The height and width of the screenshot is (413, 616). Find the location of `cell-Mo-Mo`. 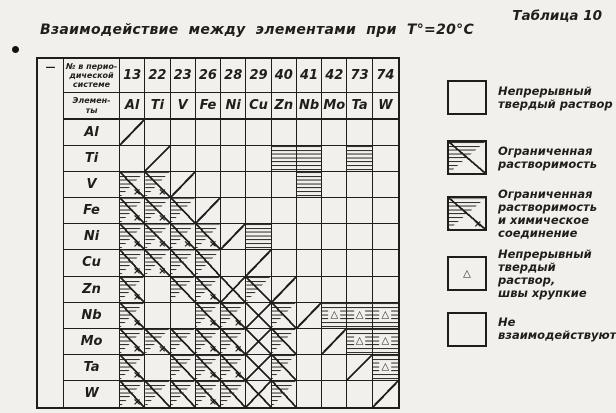

cell-Mo-Mo is located at coordinates (335, 341).